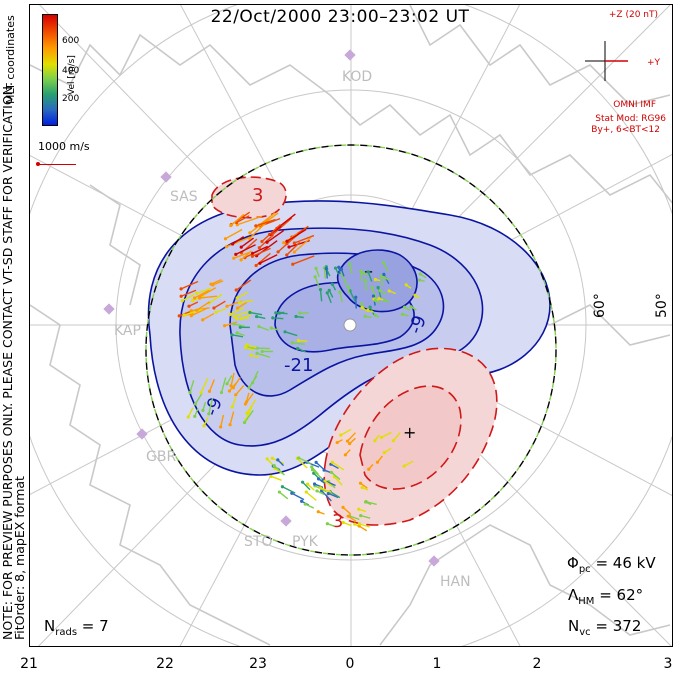 Image resolution: width=680 pixels, height=674 pixels. I want to click on x-tick-2: 2, so click(537, 664).